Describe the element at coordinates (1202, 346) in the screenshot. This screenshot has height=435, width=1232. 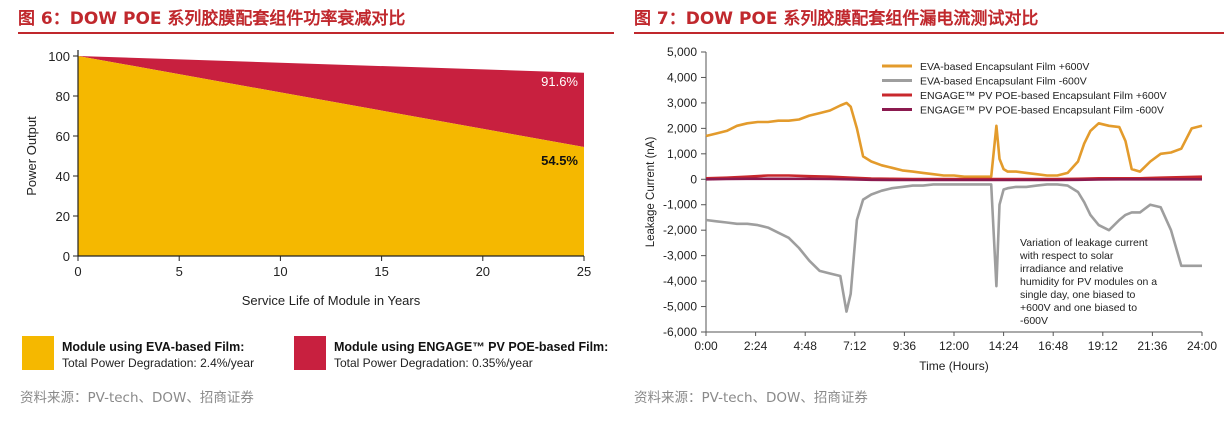
I see `x-tick-label: 24:00` at that location.